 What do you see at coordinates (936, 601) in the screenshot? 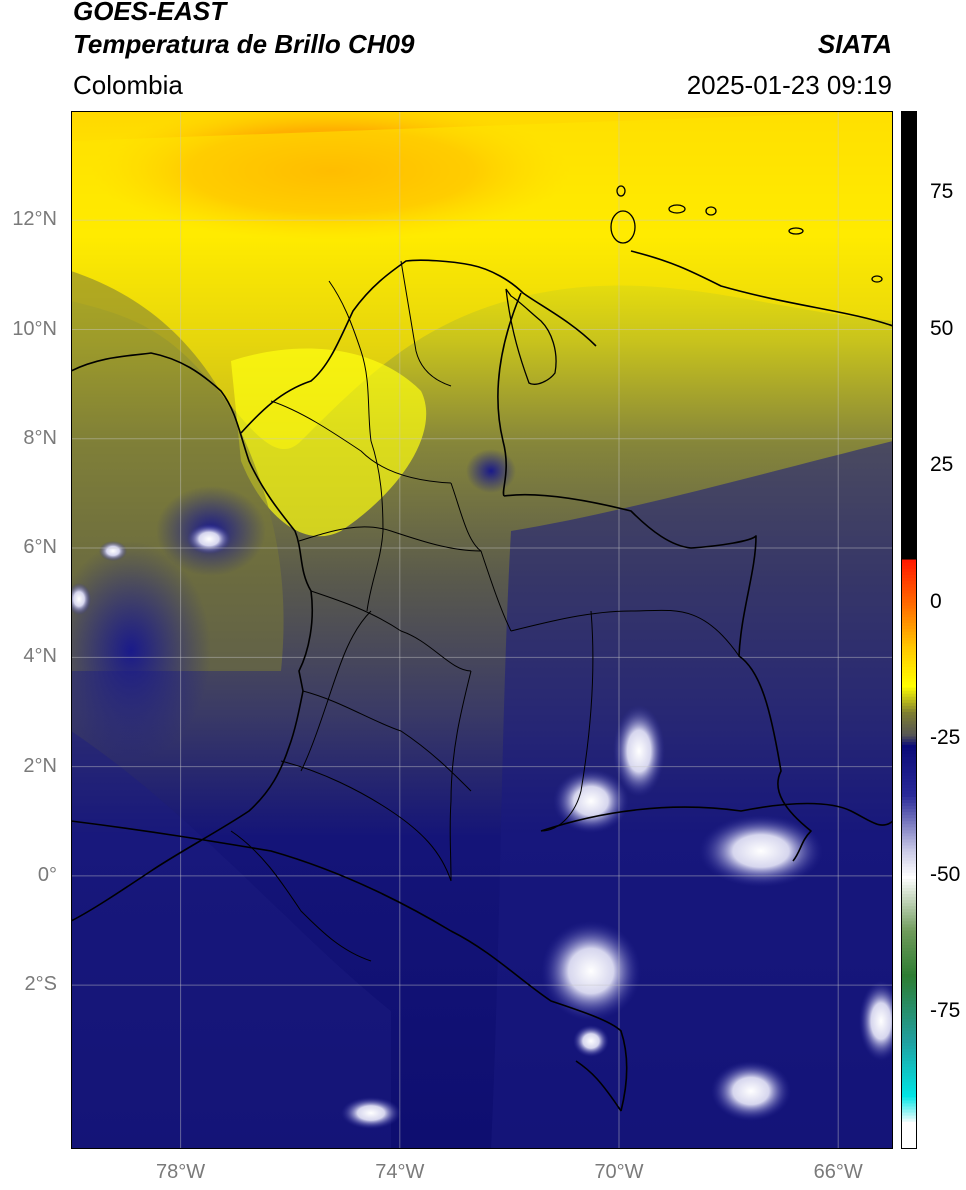
I see `colorbar-tick-label: 0` at bounding box center [936, 601].